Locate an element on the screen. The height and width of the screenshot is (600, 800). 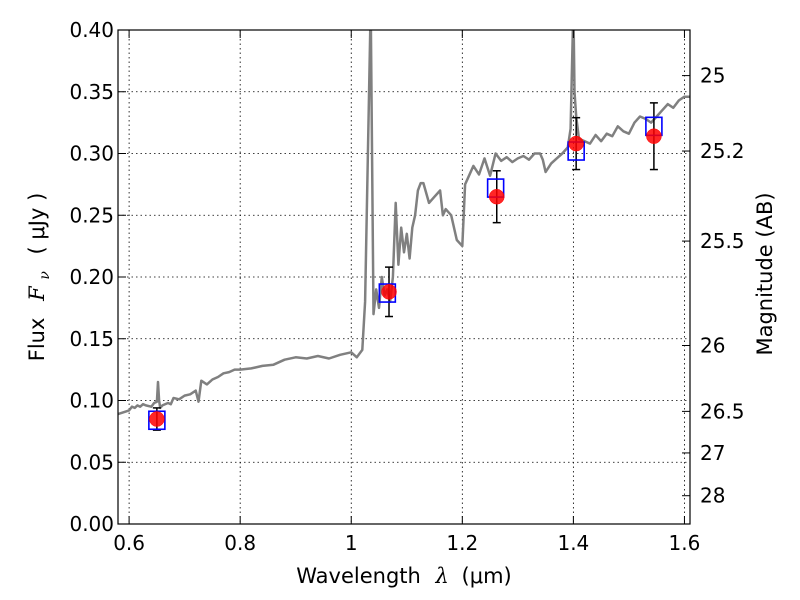
y2-tick-label: 27 is located at coordinates (712, 453).